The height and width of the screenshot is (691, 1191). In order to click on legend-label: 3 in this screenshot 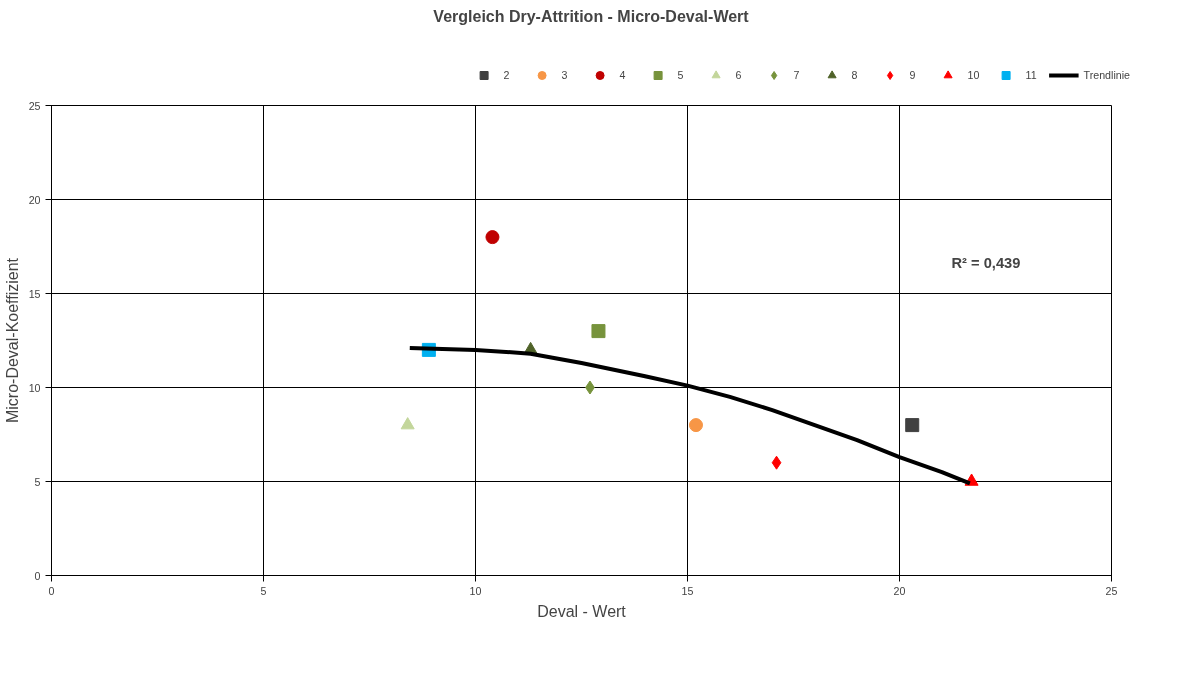, I will do `click(565, 75)`.